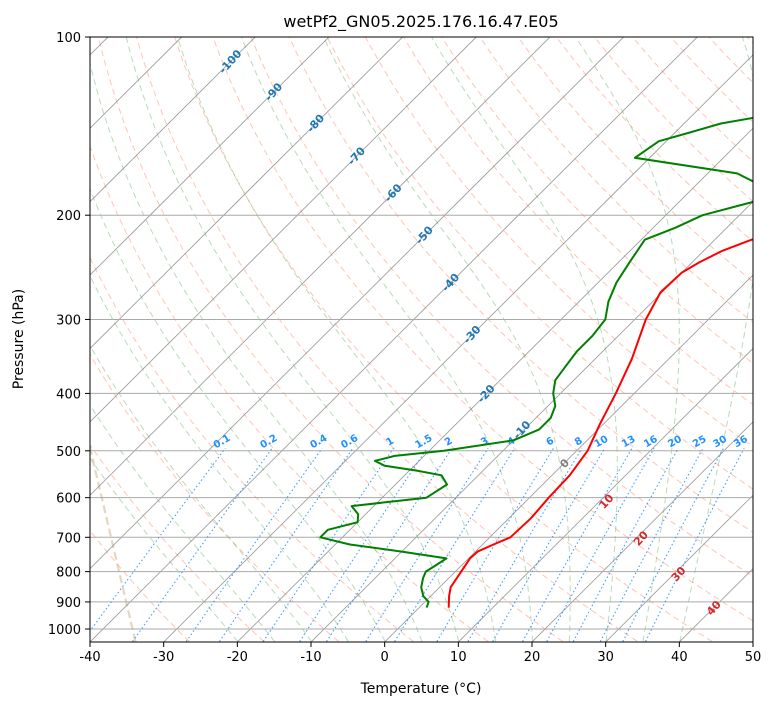 Image resolution: width=775 pixels, height=708 pixels. I want to click on x-tick-label: 20, so click(532, 657).